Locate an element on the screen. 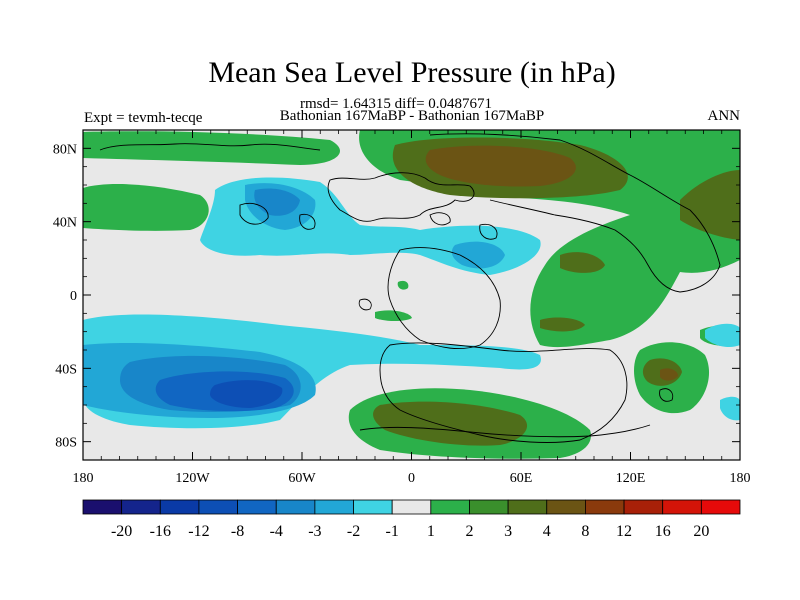  colorbar-label: 8 is located at coordinates (585, 531).